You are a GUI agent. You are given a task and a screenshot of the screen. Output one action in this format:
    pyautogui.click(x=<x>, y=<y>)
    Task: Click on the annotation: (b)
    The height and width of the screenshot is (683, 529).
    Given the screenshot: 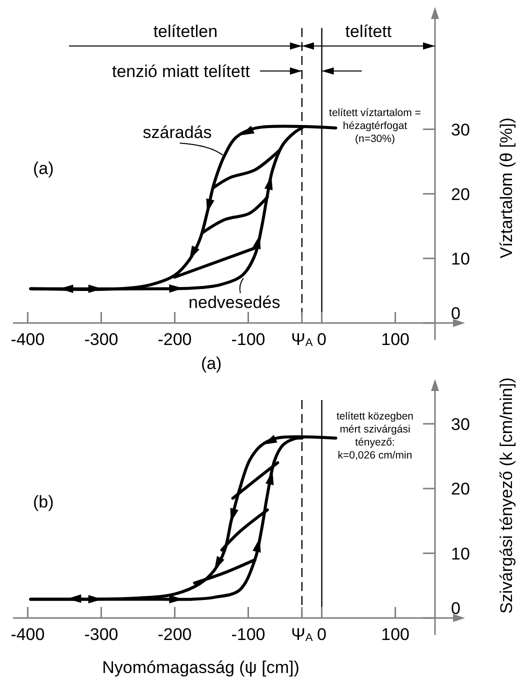 What is the action you would take?
    pyautogui.click(x=43, y=502)
    